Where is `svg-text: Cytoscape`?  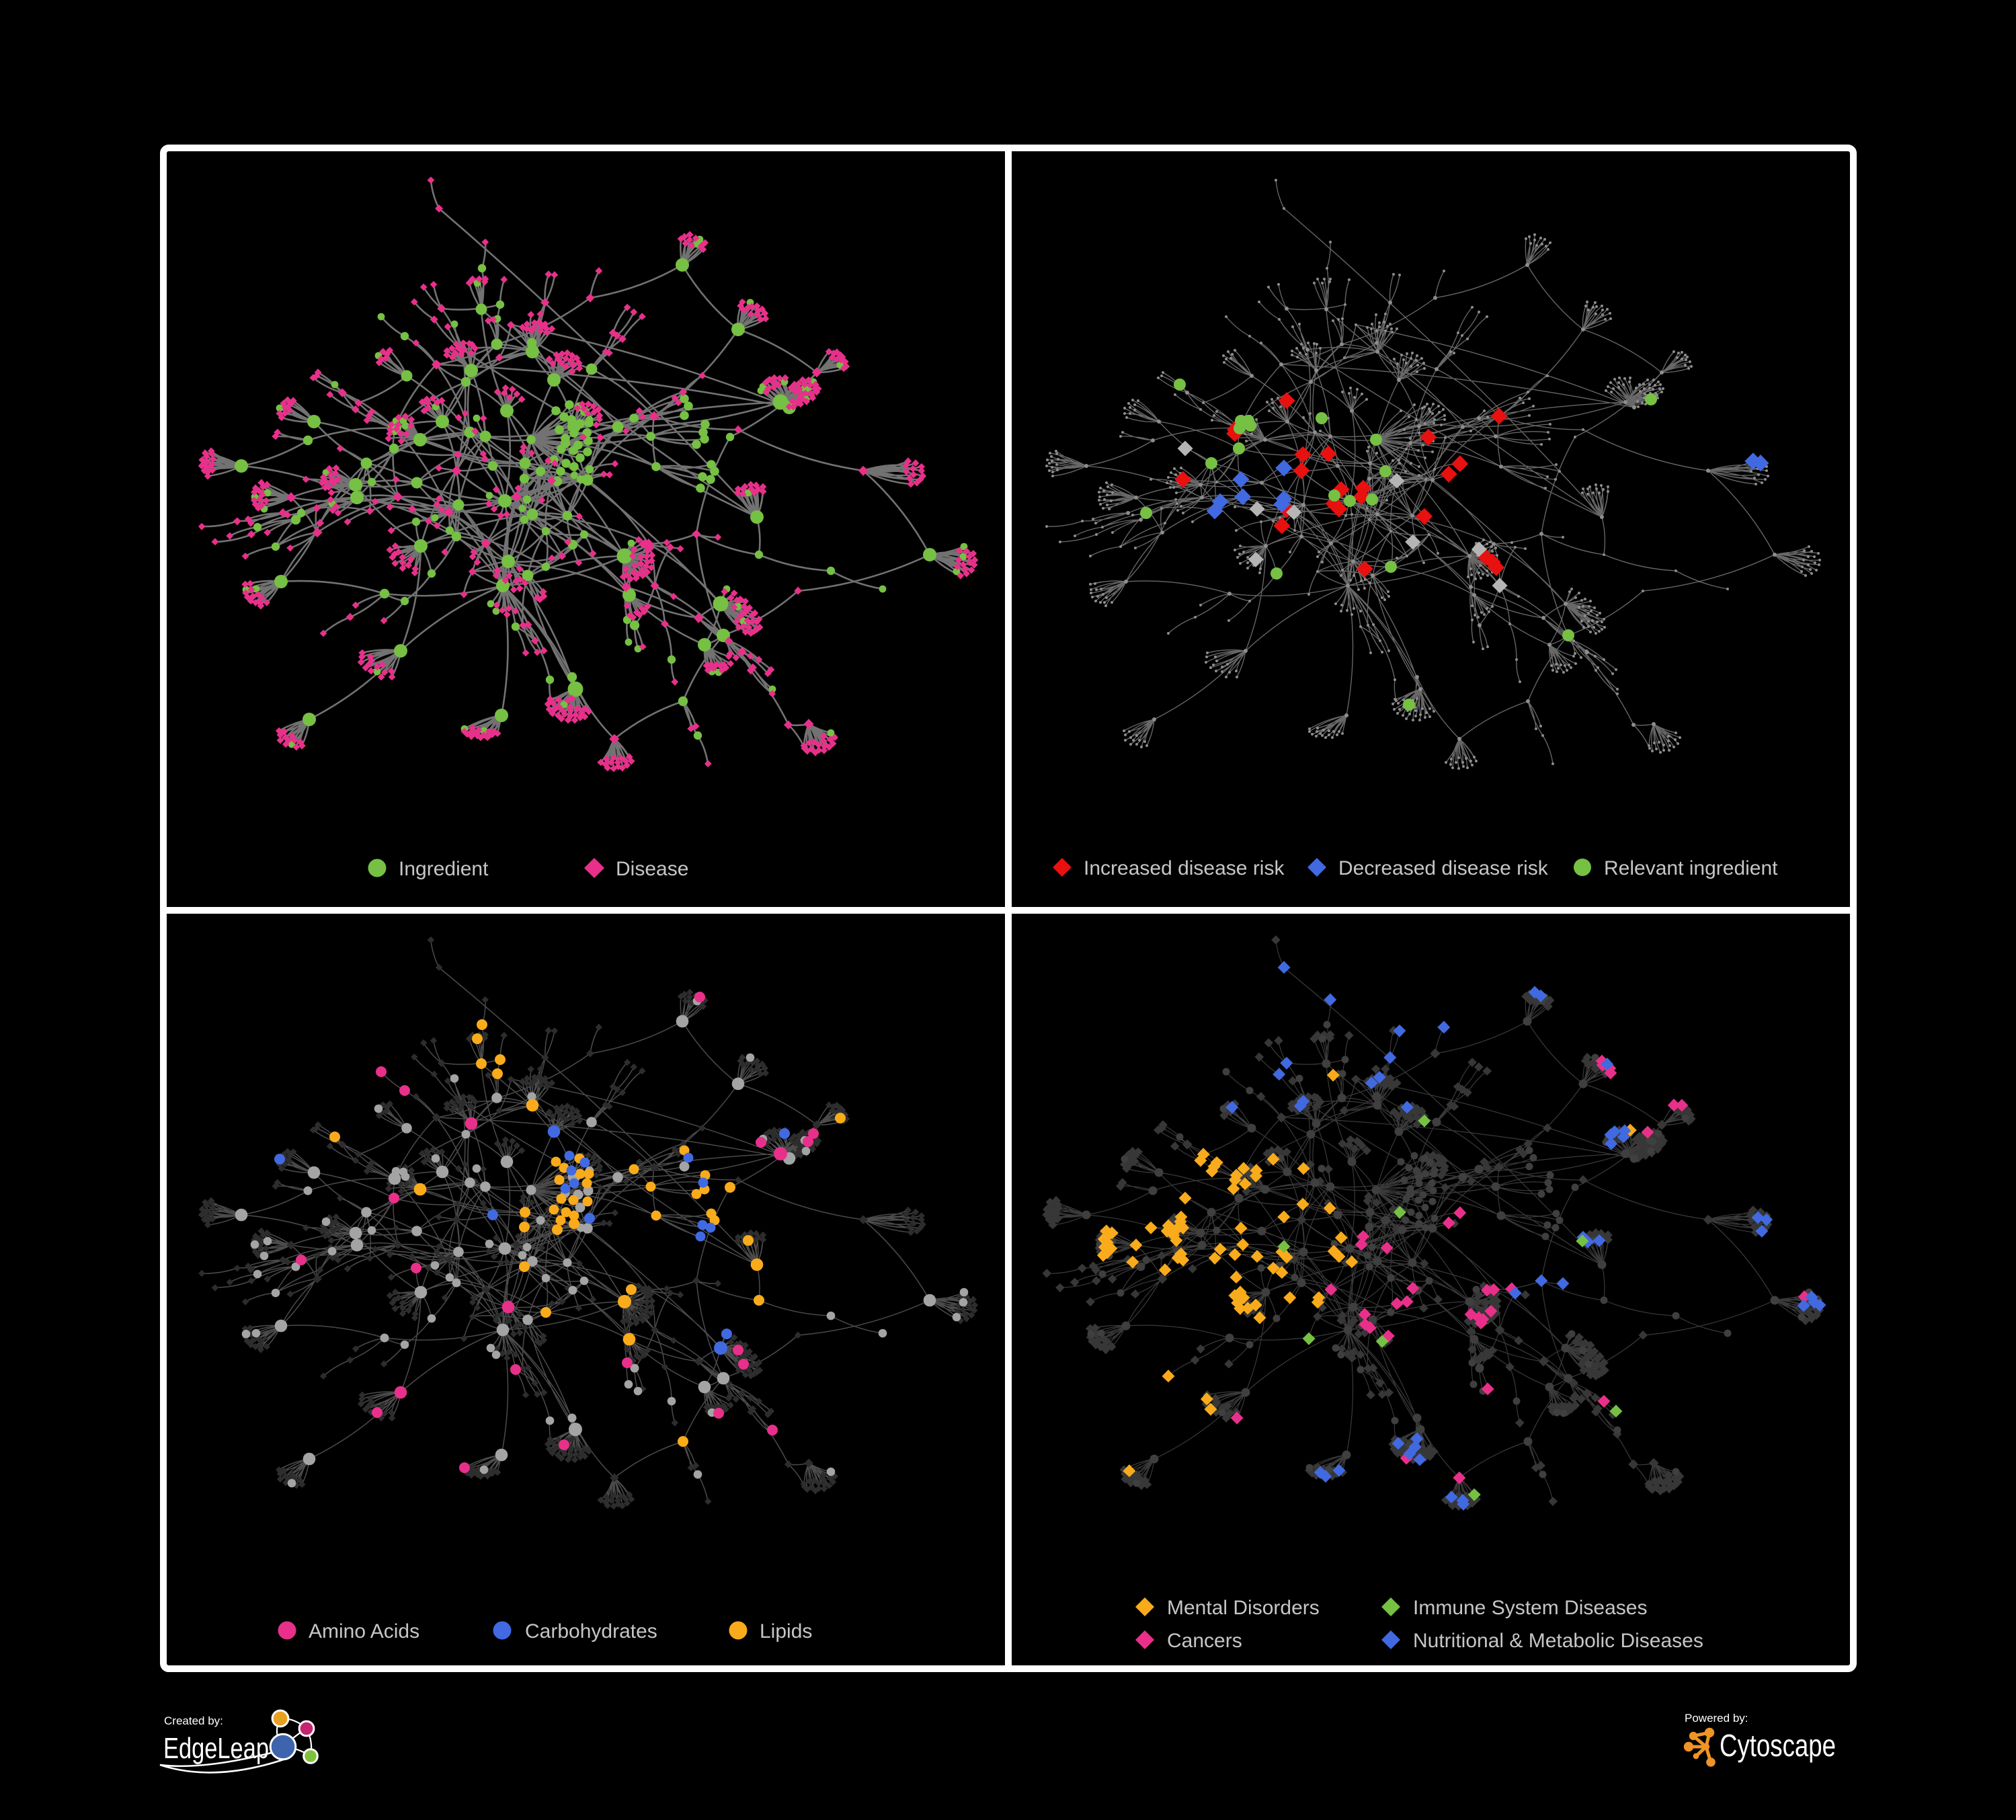 svg-text: Cytoscape is located at coordinates (1778, 1745).